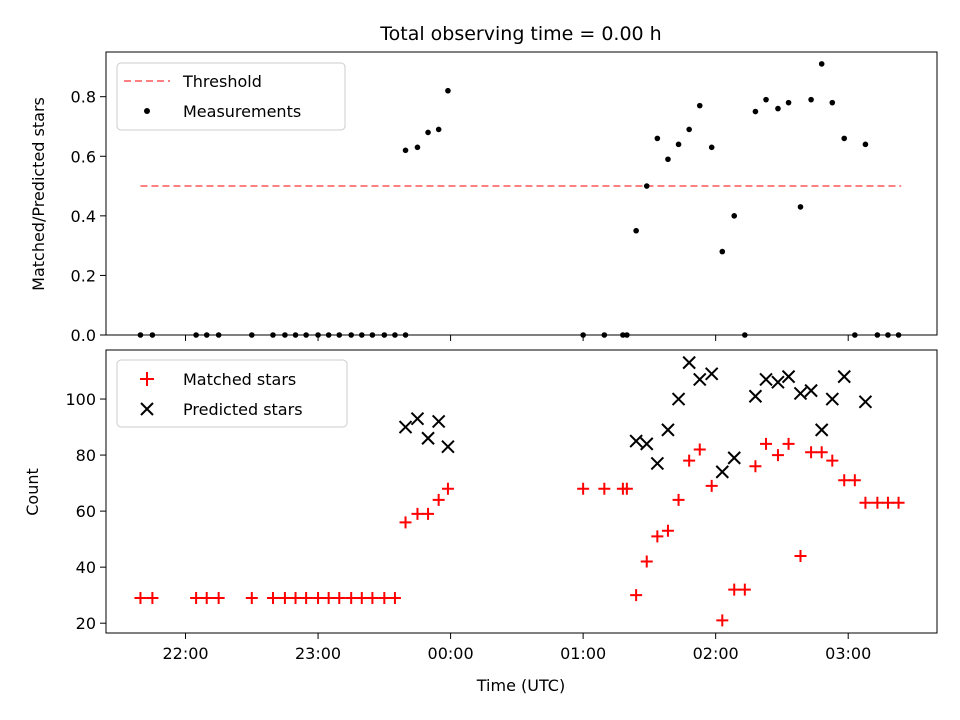 This screenshot has height=720, width=960. What do you see at coordinates (716, 653) in the screenshot?
I see `x-tick-label: 02:00` at bounding box center [716, 653].